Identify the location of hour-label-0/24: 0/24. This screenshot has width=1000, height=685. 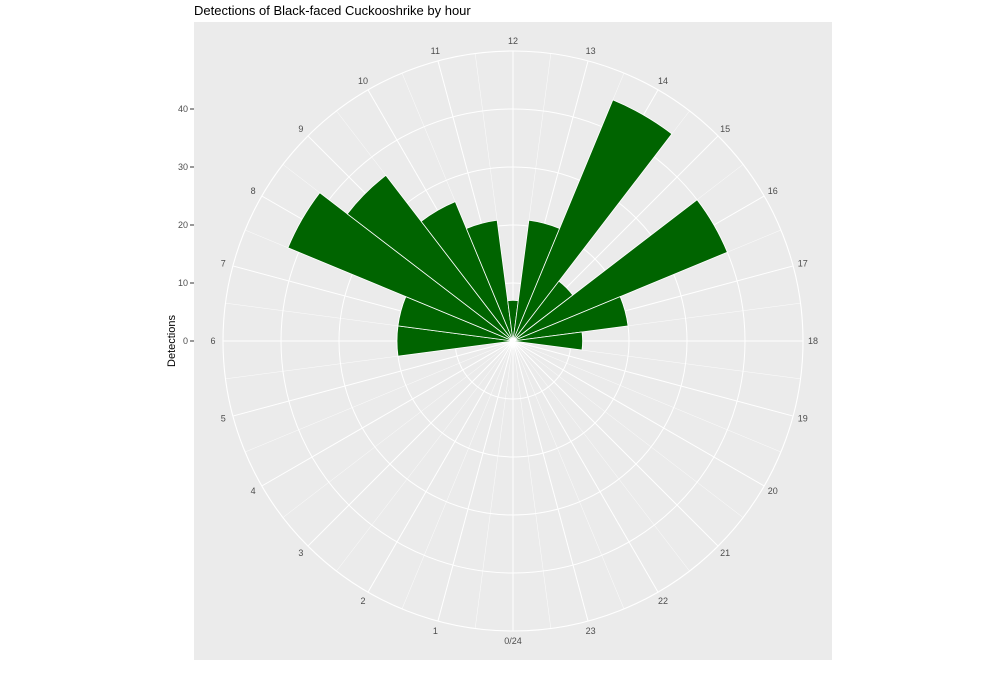
(513, 641).